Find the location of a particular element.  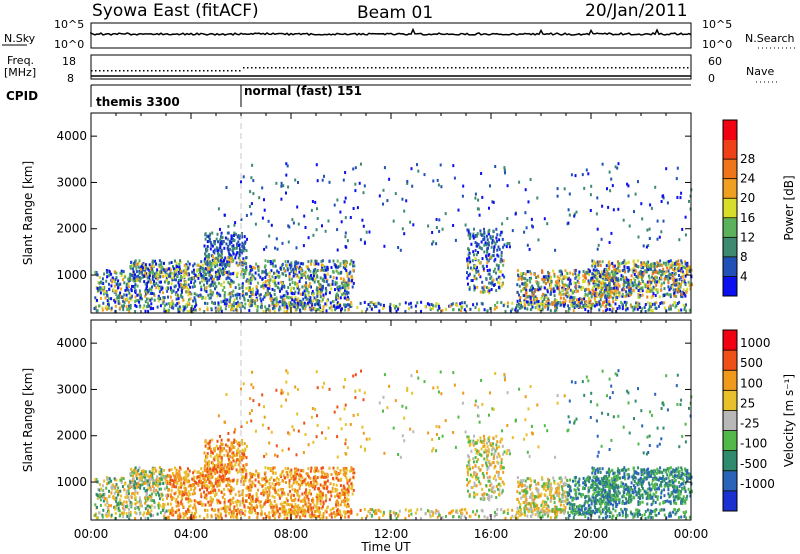

cpid-label: CPID is located at coordinates (22, 96).